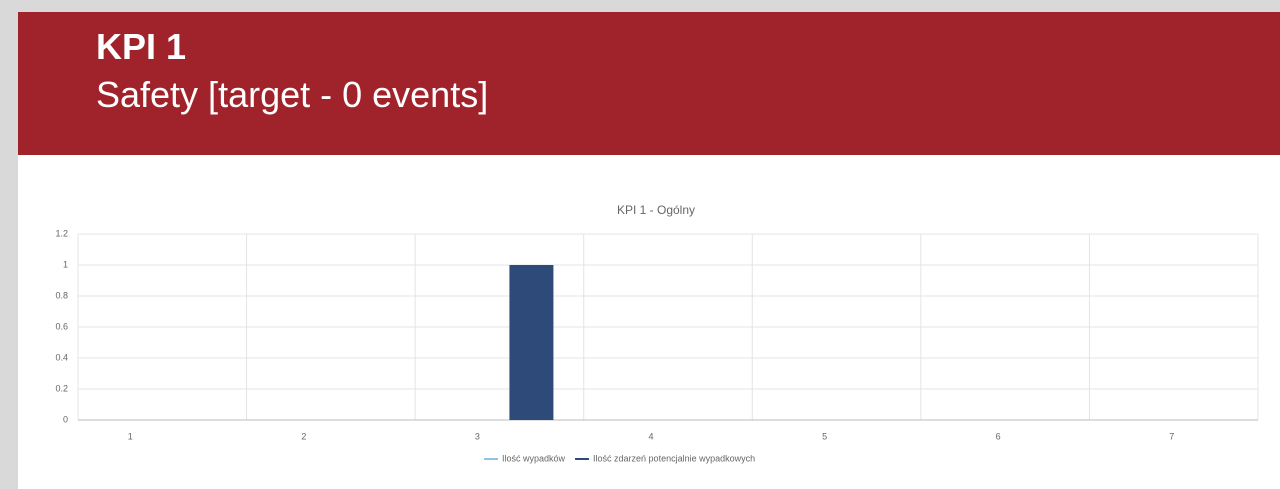 This screenshot has width=1280, height=489. What do you see at coordinates (61, 326) in the screenshot?
I see `y-tick-label: 0.6` at bounding box center [61, 326].